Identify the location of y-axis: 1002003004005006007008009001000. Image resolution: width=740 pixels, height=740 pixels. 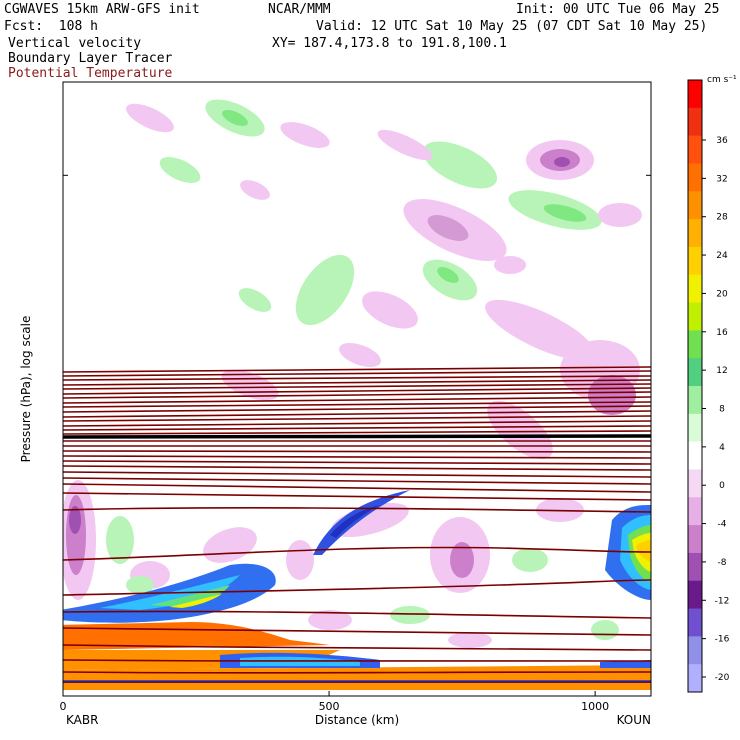
(357, 175).